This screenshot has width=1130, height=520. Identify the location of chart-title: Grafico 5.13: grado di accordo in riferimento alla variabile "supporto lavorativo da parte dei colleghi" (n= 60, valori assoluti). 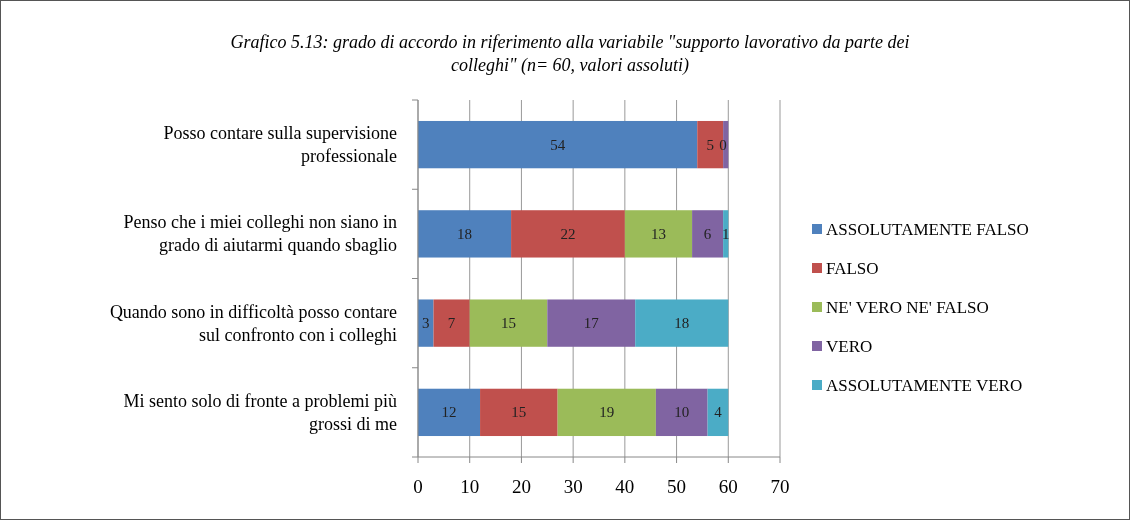
(570, 54).